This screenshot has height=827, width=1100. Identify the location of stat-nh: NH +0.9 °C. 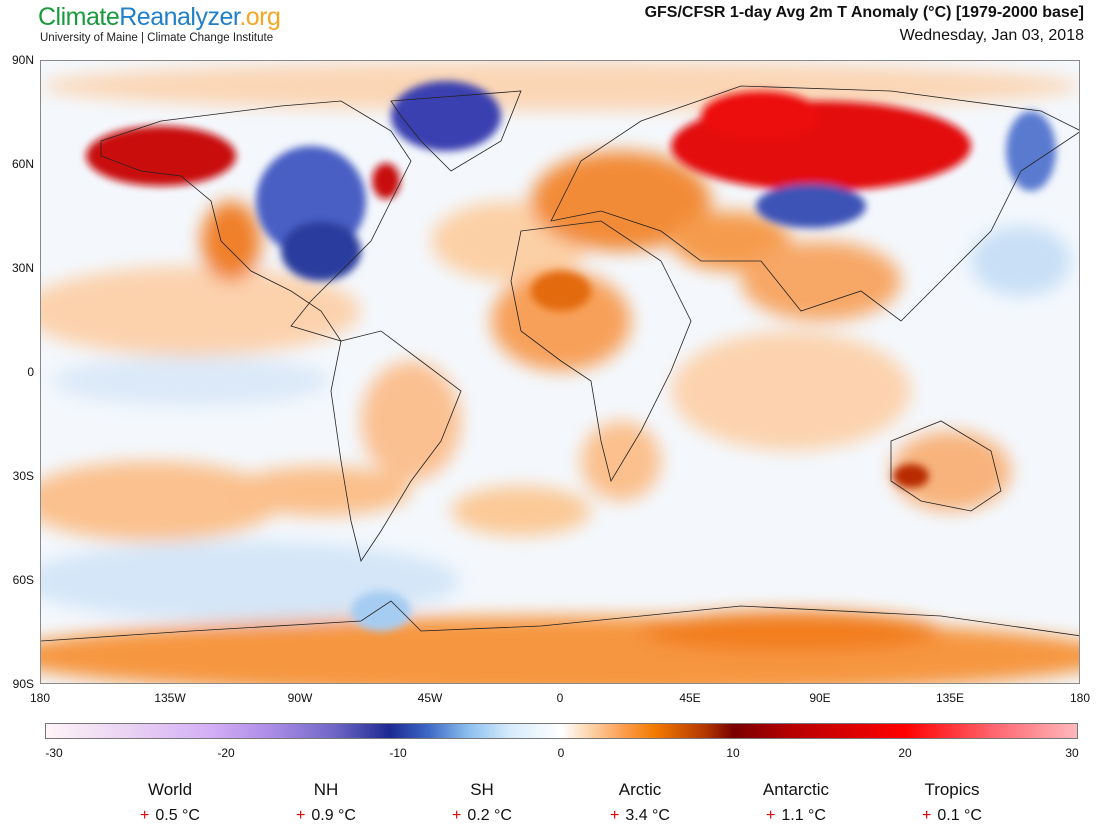
(326, 802).